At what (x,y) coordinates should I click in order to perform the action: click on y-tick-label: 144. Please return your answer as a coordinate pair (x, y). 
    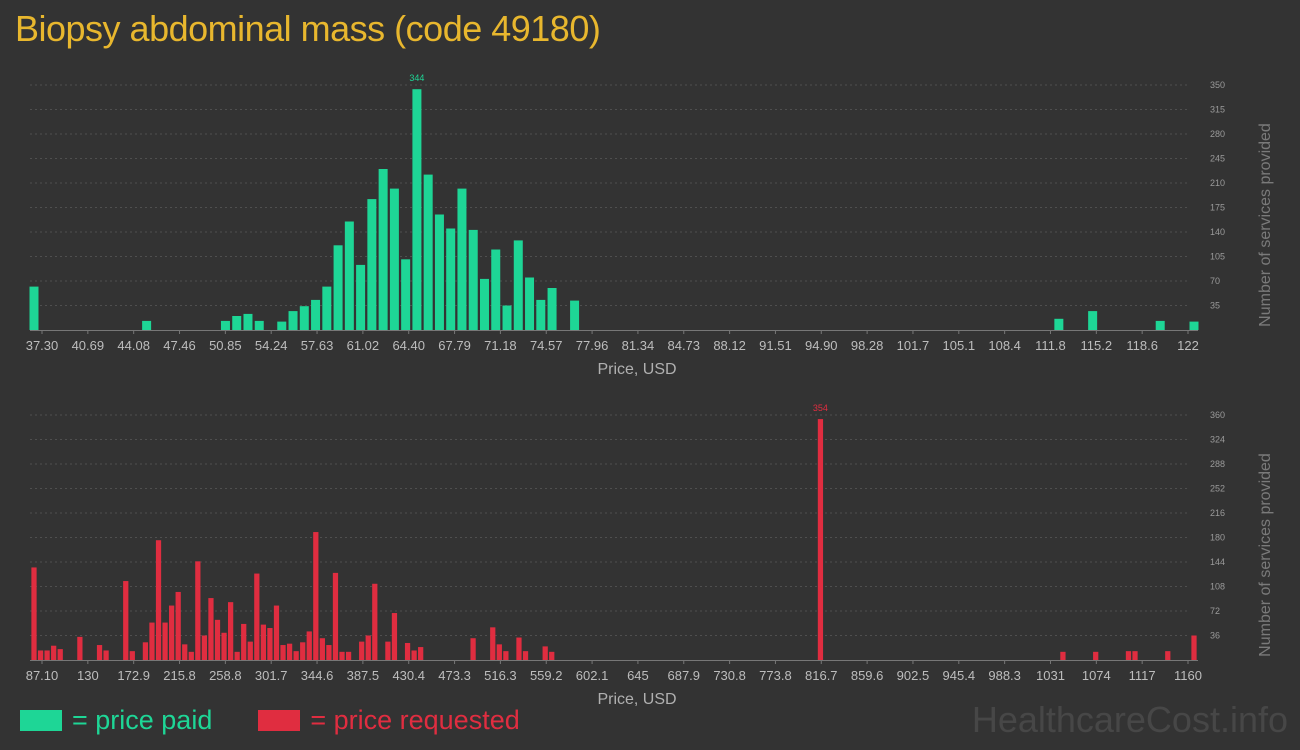
    Looking at the image, I should click on (1217, 562).